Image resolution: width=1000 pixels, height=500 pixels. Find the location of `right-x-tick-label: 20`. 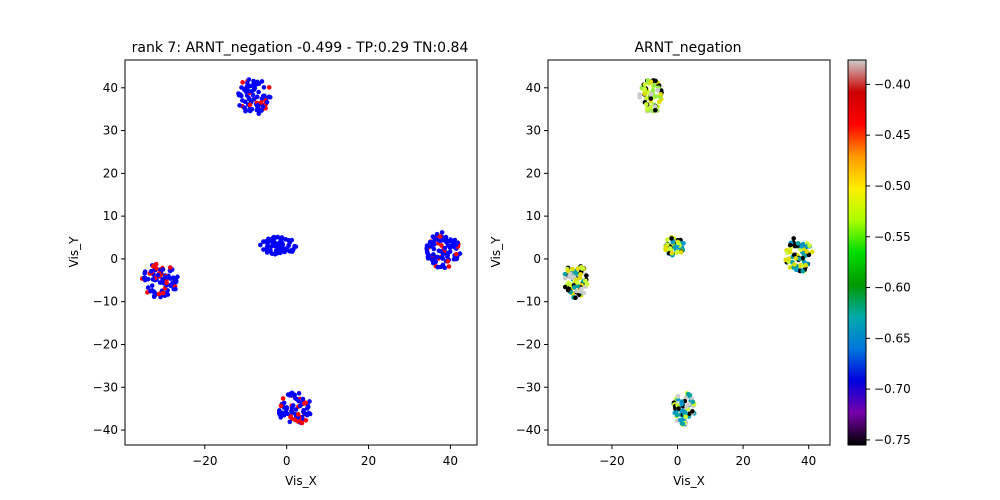

right-x-tick-label: 20 is located at coordinates (742, 461).